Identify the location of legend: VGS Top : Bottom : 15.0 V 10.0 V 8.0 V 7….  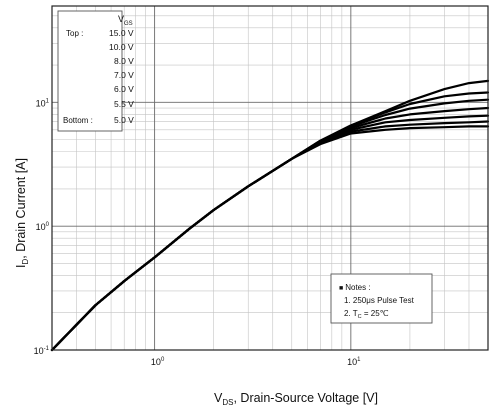
(95, 71).